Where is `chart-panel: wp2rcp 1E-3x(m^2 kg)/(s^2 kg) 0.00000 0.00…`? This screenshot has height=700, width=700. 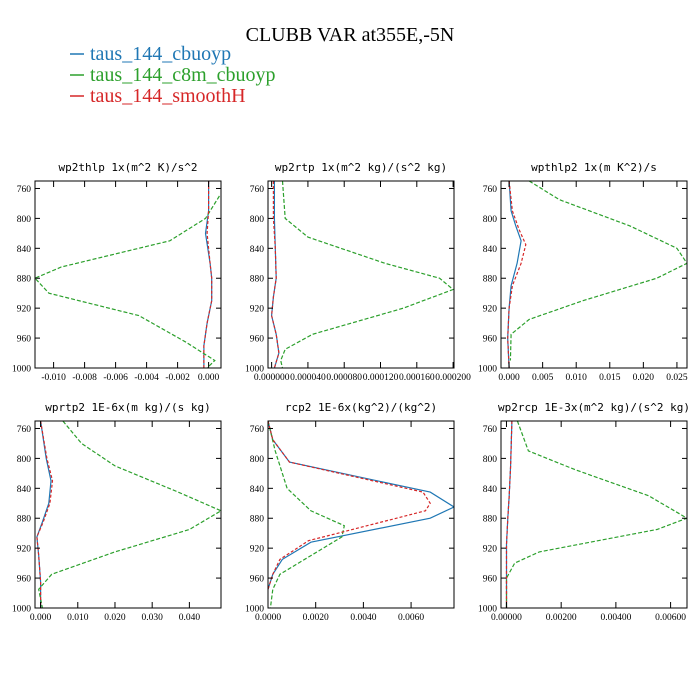 chart-panel: wp2rcp 1E-3x(m^2 kg)/(s^2 kg) 0.00000 0.00… is located at coordinates (584, 512).